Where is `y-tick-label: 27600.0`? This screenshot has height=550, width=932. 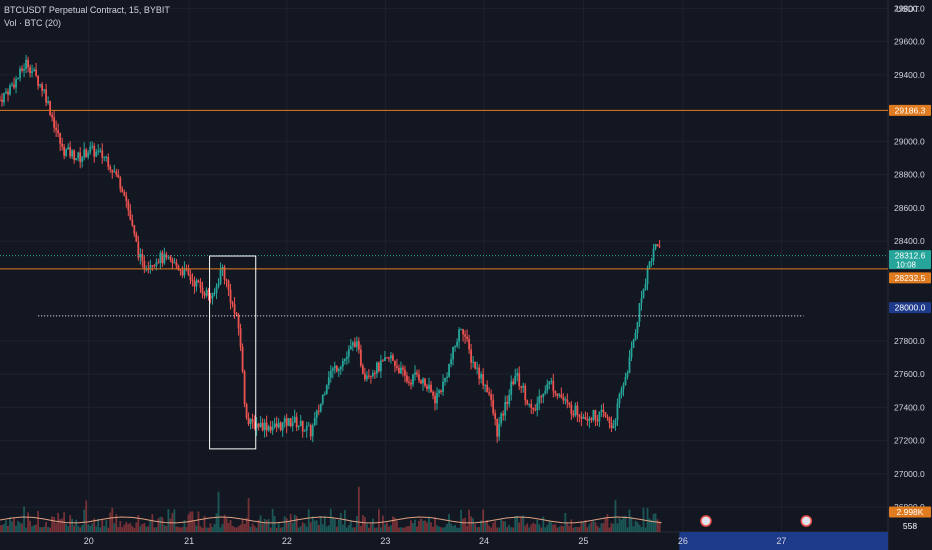
y-tick-label: 27600.0 is located at coordinates (909, 374).